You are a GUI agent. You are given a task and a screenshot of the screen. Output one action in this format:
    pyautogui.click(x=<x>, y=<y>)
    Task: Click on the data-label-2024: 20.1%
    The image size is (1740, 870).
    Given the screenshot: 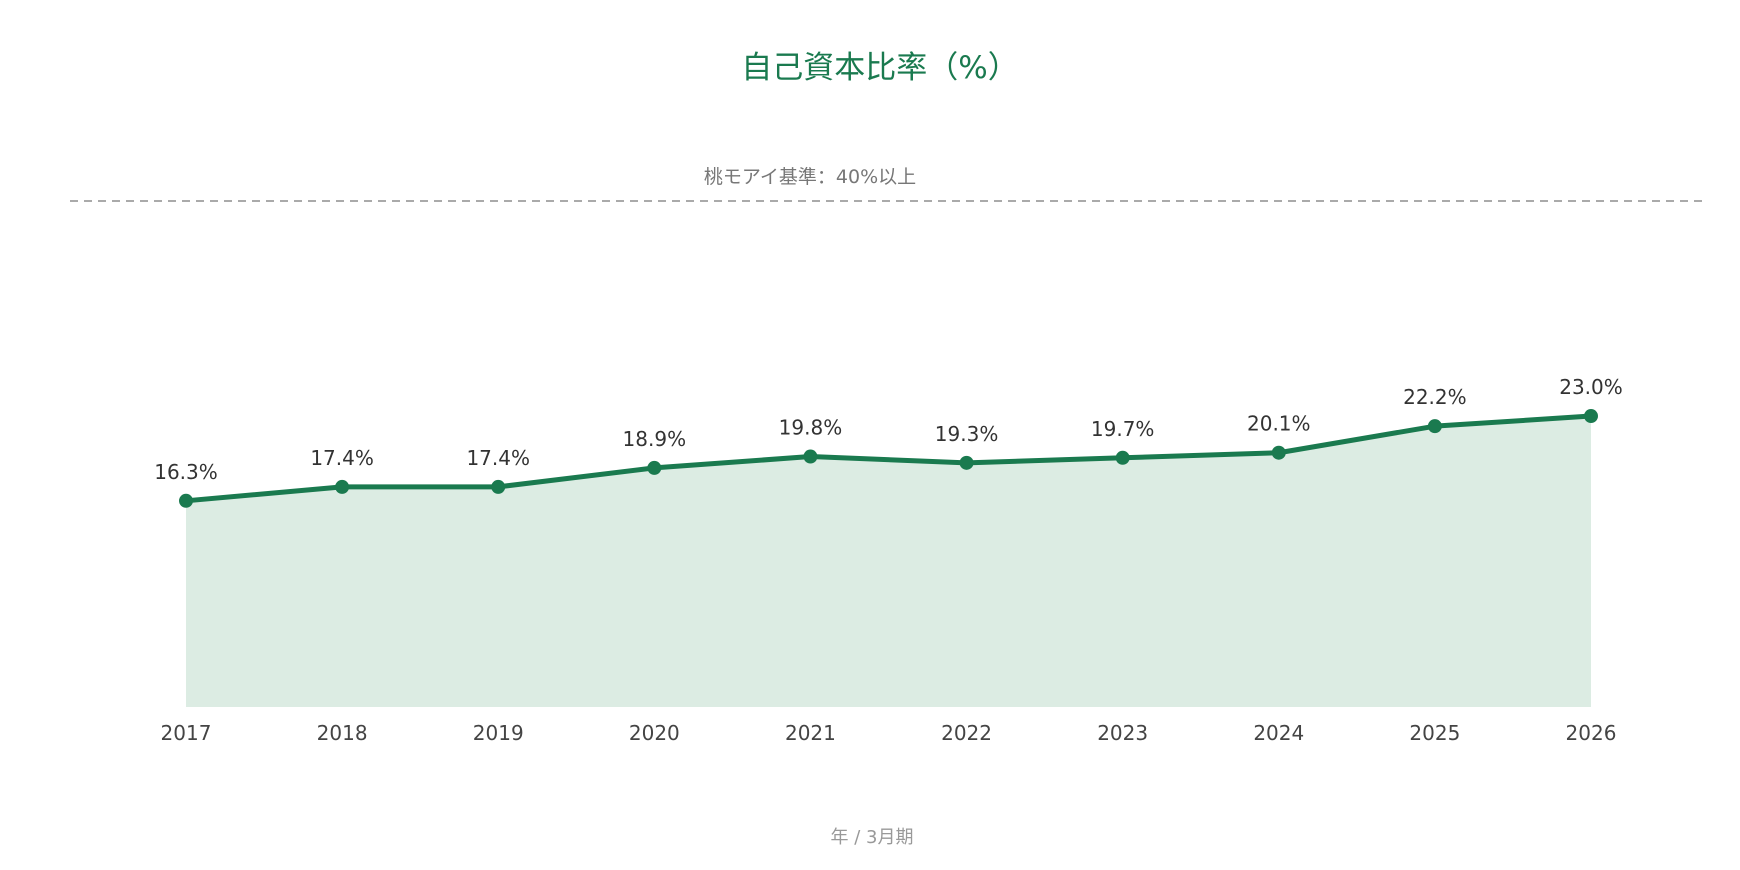 What is the action you would take?
    pyautogui.click(x=1279, y=424)
    